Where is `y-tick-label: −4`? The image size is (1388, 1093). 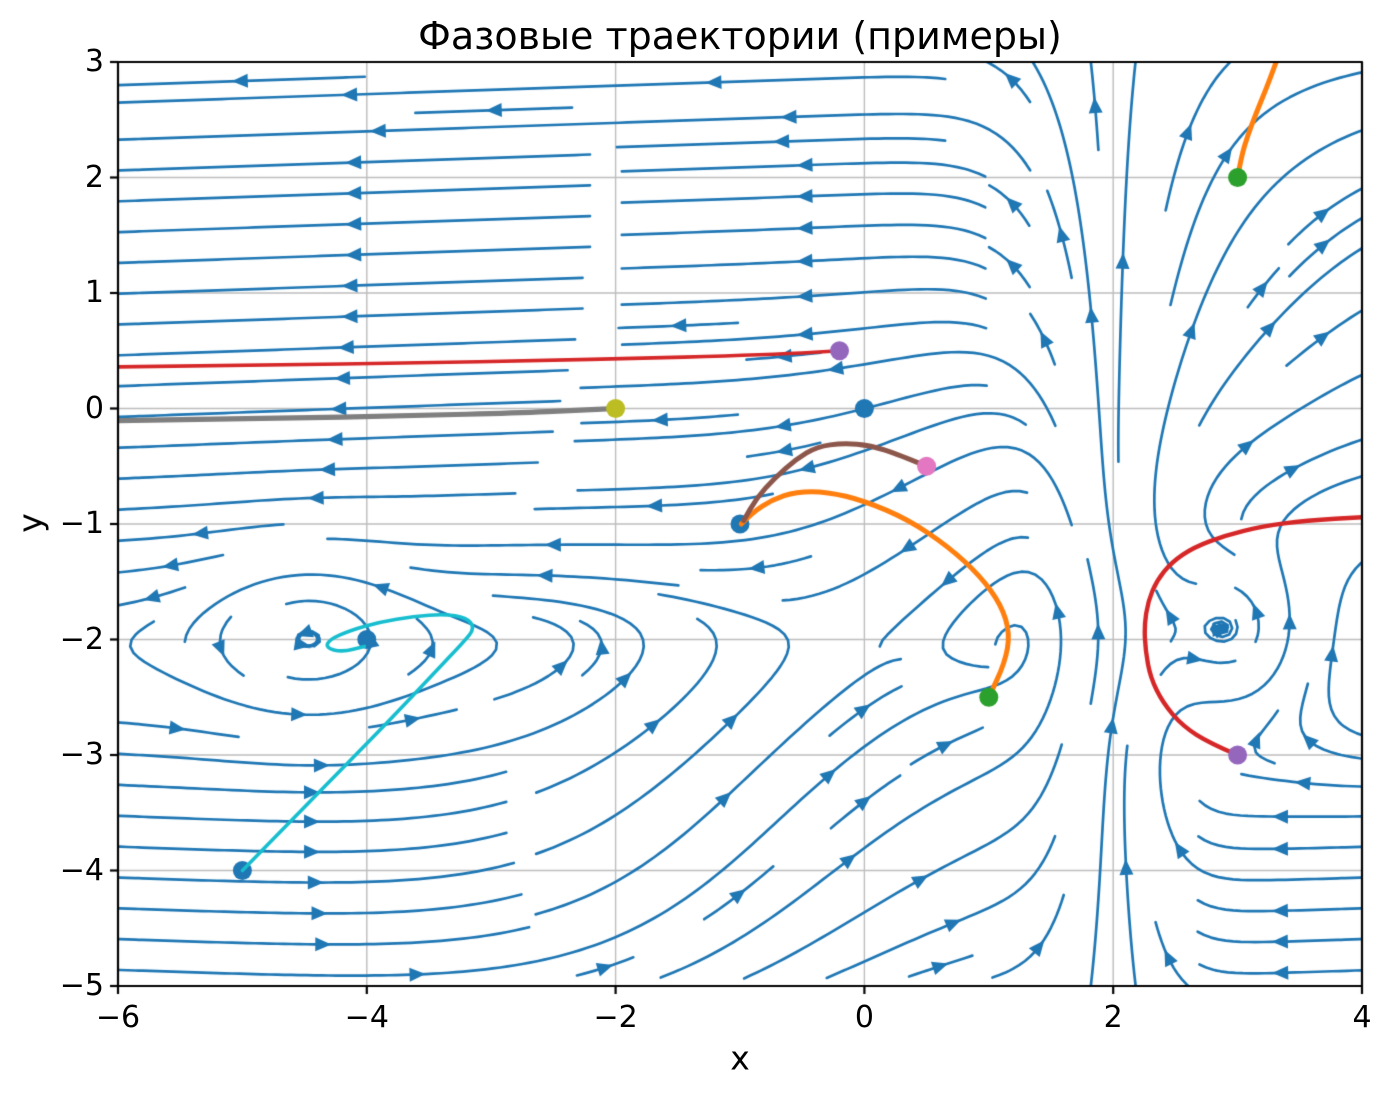 y-tick-label: −4 is located at coordinates (81, 870).